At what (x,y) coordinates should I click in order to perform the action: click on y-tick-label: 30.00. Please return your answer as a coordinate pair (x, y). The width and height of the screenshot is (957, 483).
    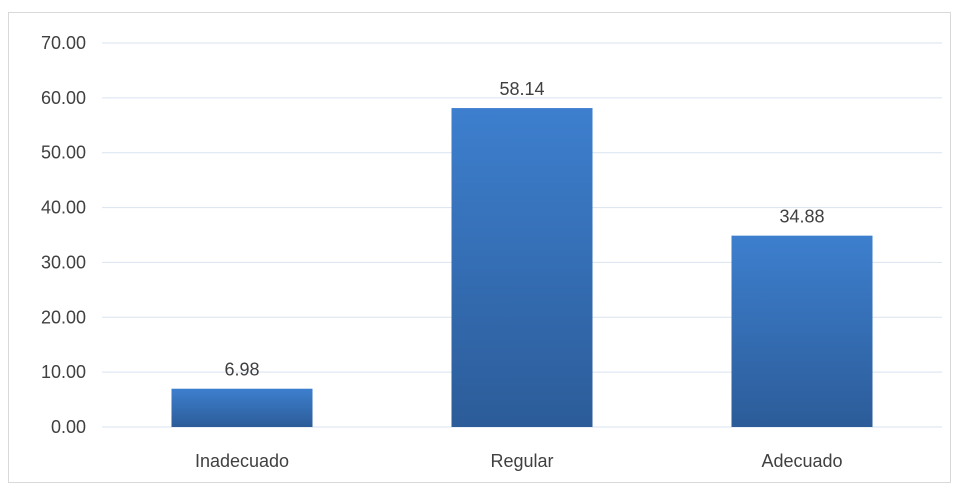
    Looking at the image, I should click on (63, 262).